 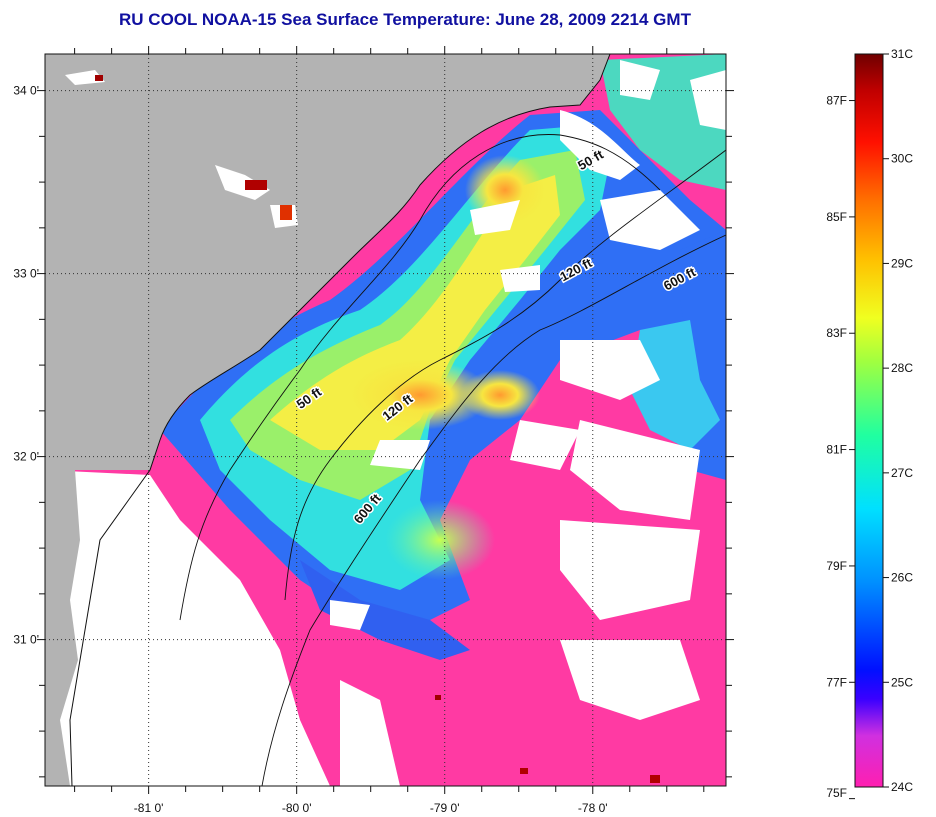 I want to click on fahrenheit-label: 81F, so click(x=836, y=450).